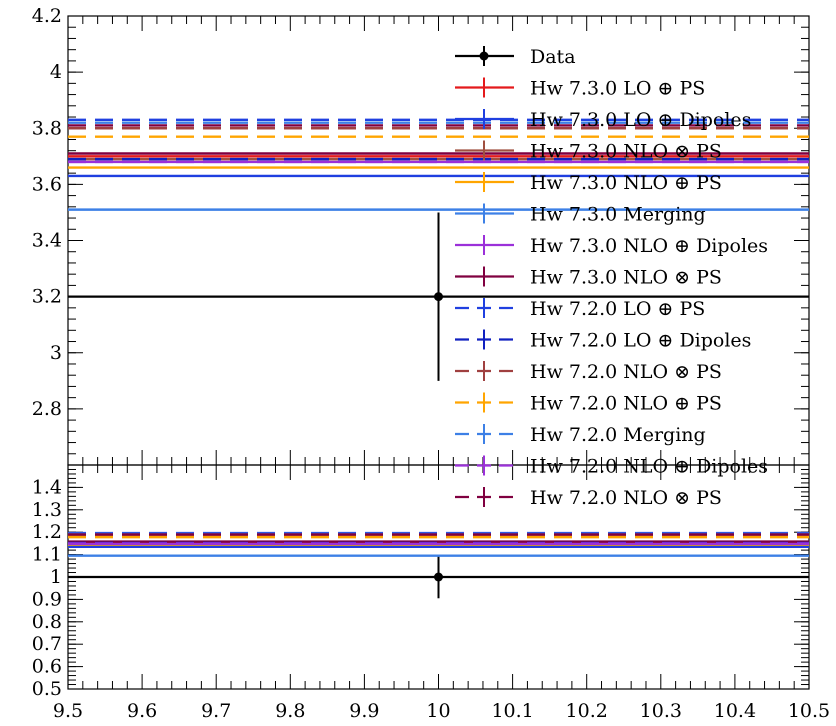 The height and width of the screenshot is (726, 836). Describe the element at coordinates (735, 711) in the screenshot. I see `x-tick-label: 10.4` at that location.